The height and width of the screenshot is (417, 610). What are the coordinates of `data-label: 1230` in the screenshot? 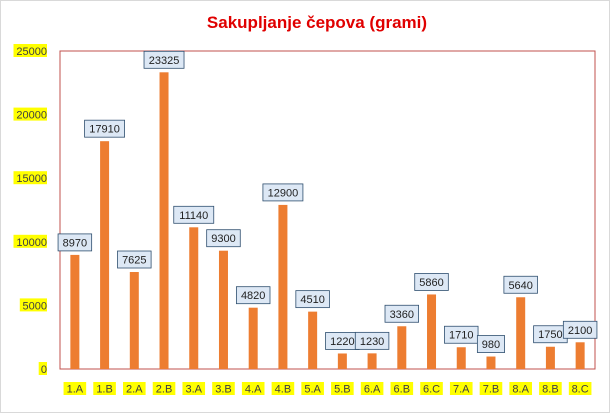 It's located at (372, 340).